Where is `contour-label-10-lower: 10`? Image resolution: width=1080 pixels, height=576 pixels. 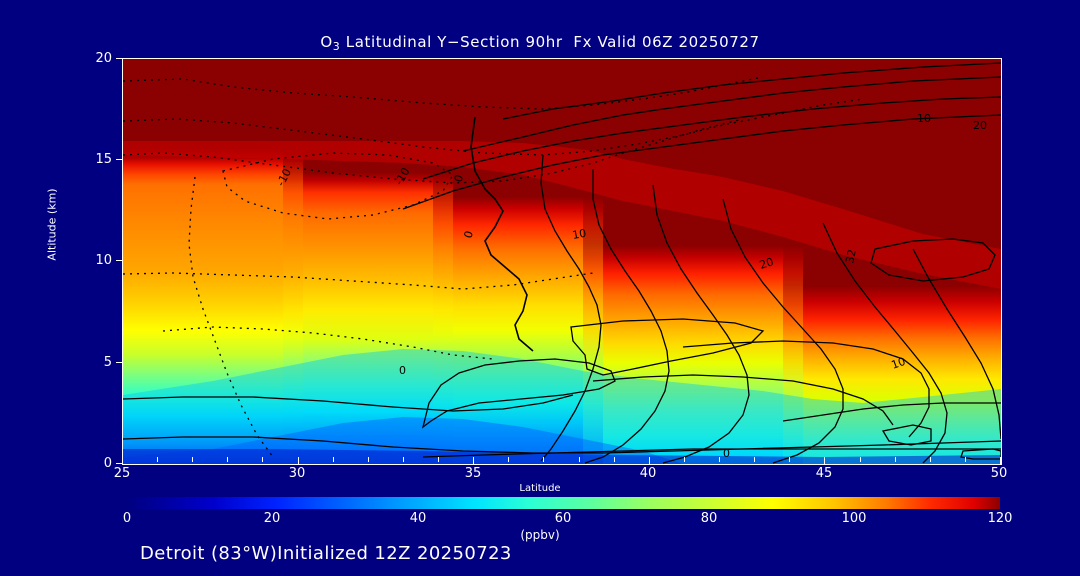
contour-label-10-lower: 10 is located at coordinates (899, 363).